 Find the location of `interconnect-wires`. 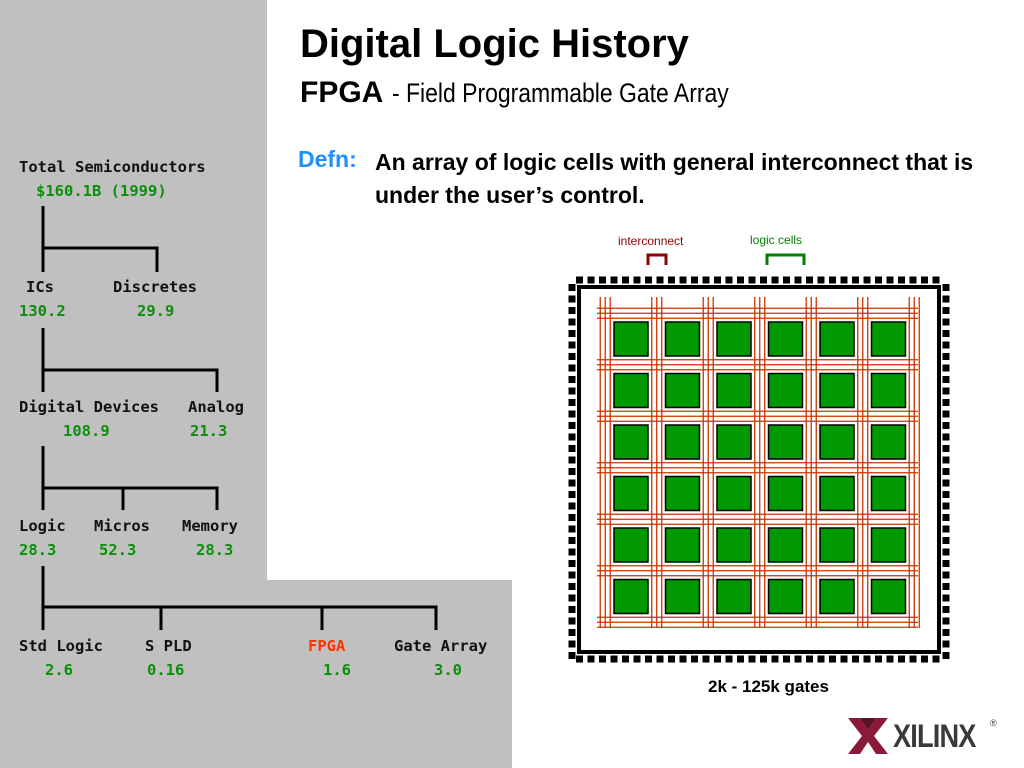

interconnect-wires is located at coordinates (758, 462).